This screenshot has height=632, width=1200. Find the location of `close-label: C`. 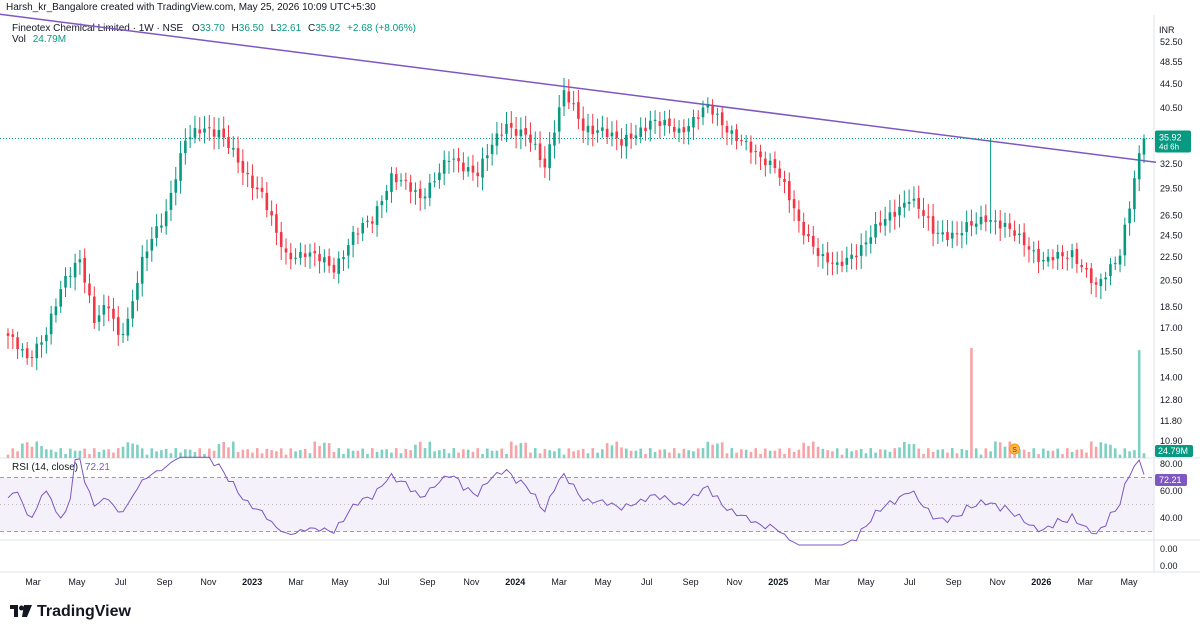

close-label: C is located at coordinates (311, 28).